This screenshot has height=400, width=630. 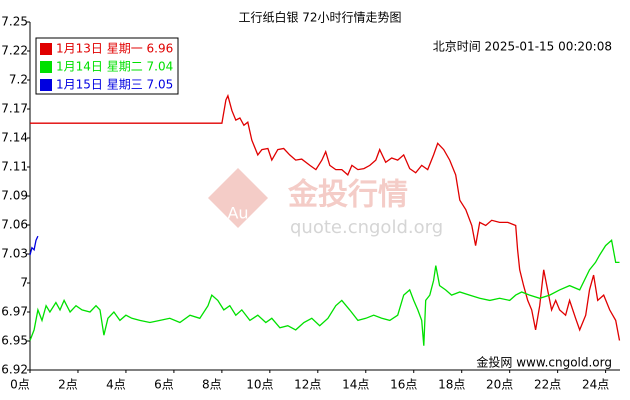 What do you see at coordinates (212, 385) in the screenshot?
I see `x-tick-label: 8点` at bounding box center [212, 385].